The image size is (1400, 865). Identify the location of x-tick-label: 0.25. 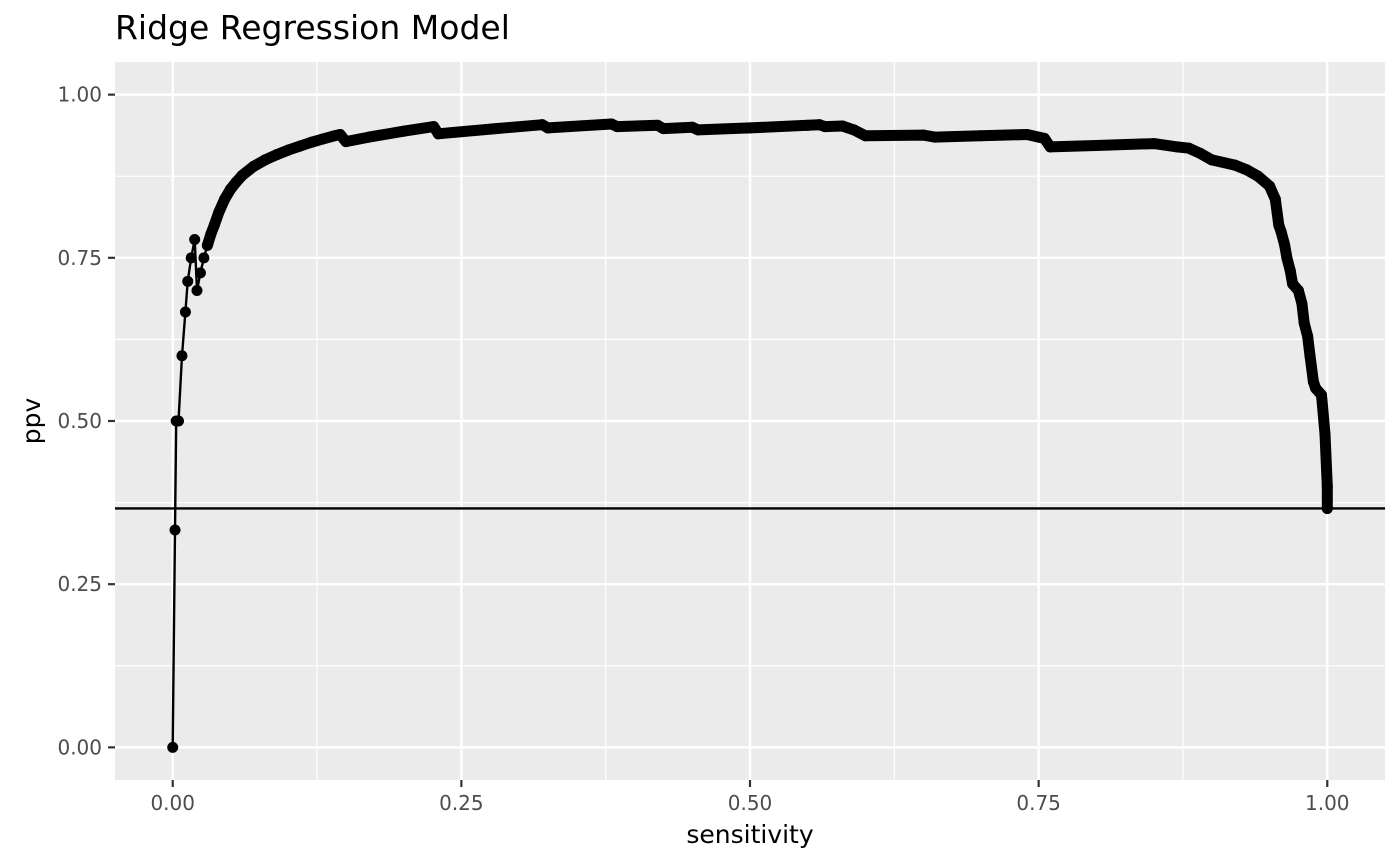
(461, 803).